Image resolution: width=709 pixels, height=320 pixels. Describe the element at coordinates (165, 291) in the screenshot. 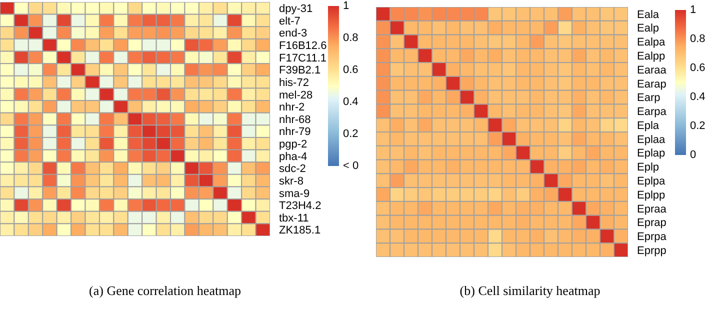

I see `text: (a) Gene correlation heatmap` at that location.